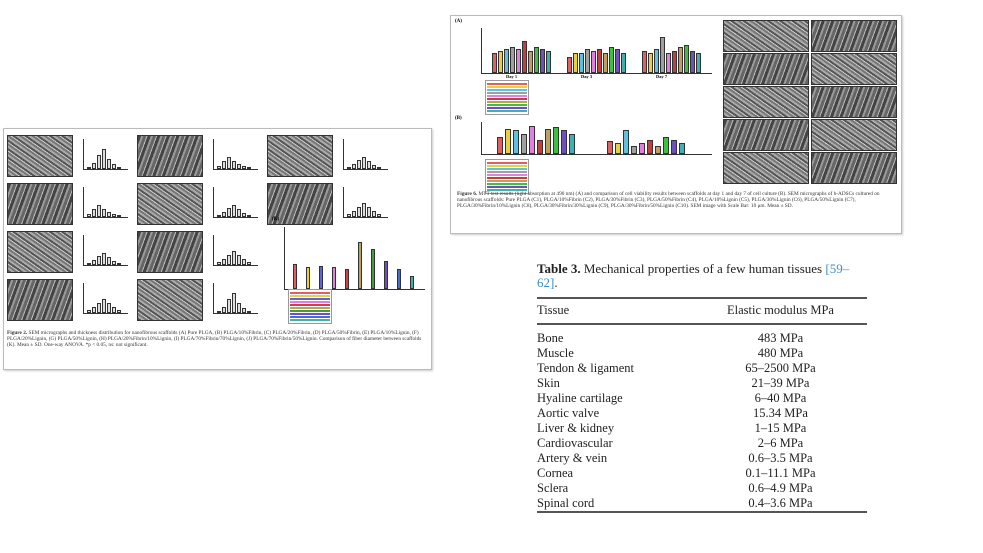 This screenshot has height=553, width=983. I want to click on table-row: Muscle 480 MPa, so click(702, 353).